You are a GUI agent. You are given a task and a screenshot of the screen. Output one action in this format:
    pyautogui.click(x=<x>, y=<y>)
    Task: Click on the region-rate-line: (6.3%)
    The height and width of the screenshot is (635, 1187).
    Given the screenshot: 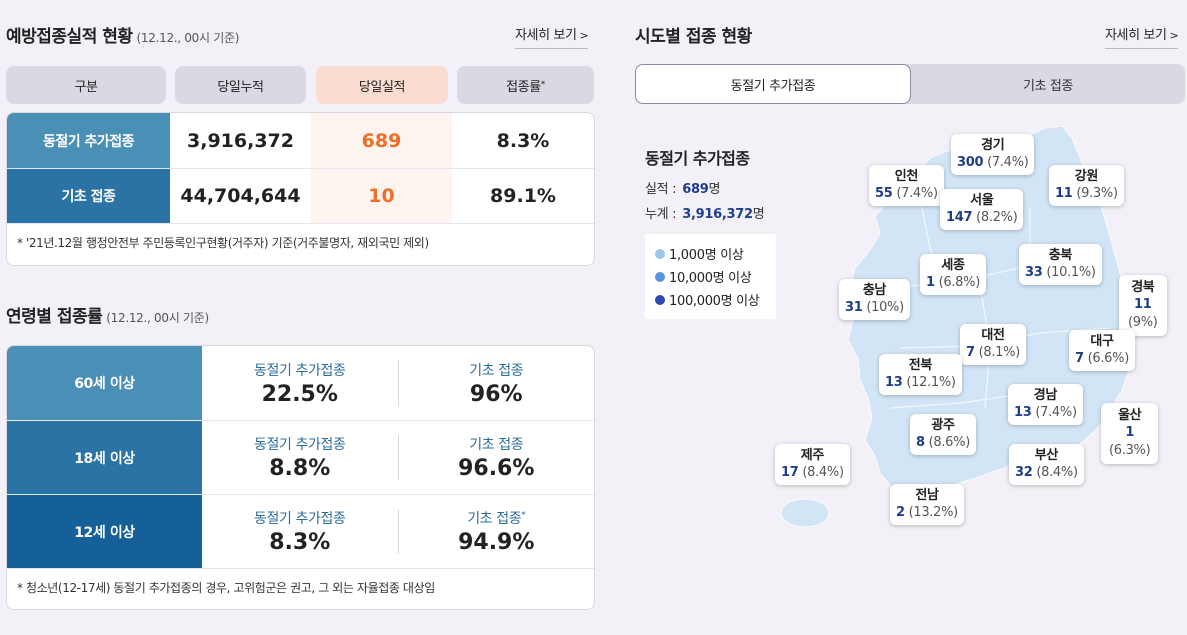 What is the action you would take?
    pyautogui.click(x=1130, y=451)
    